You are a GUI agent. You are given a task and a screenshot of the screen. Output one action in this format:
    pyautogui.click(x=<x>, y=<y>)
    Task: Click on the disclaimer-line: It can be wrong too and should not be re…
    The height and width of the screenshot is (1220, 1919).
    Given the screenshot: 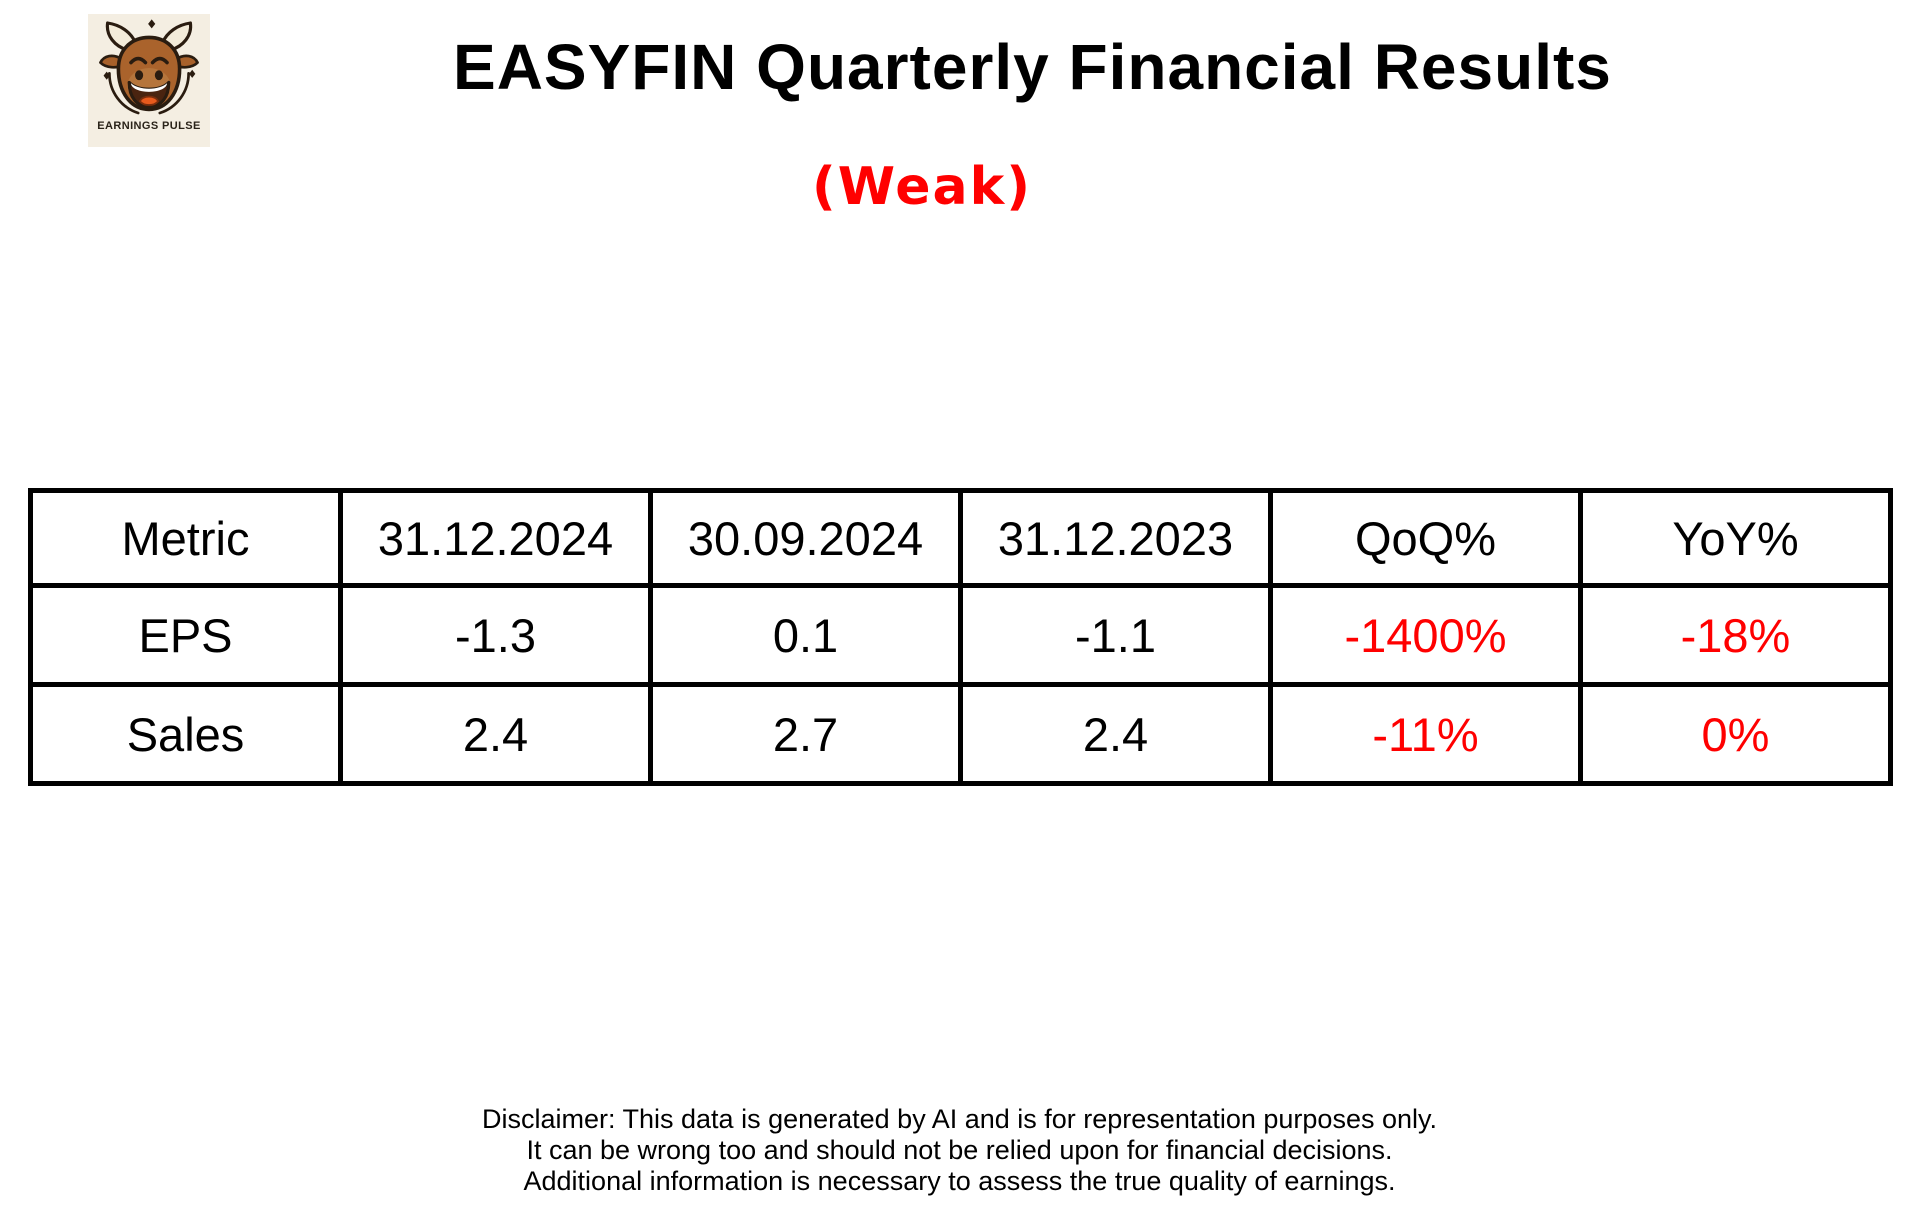 What is the action you would take?
    pyautogui.click(x=959, y=1150)
    